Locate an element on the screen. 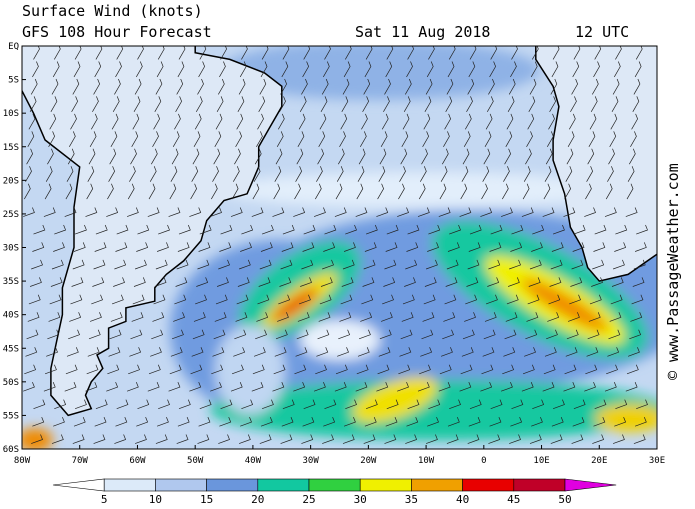 The image size is (695, 509). colorbar-label: 50 is located at coordinates (564, 499).